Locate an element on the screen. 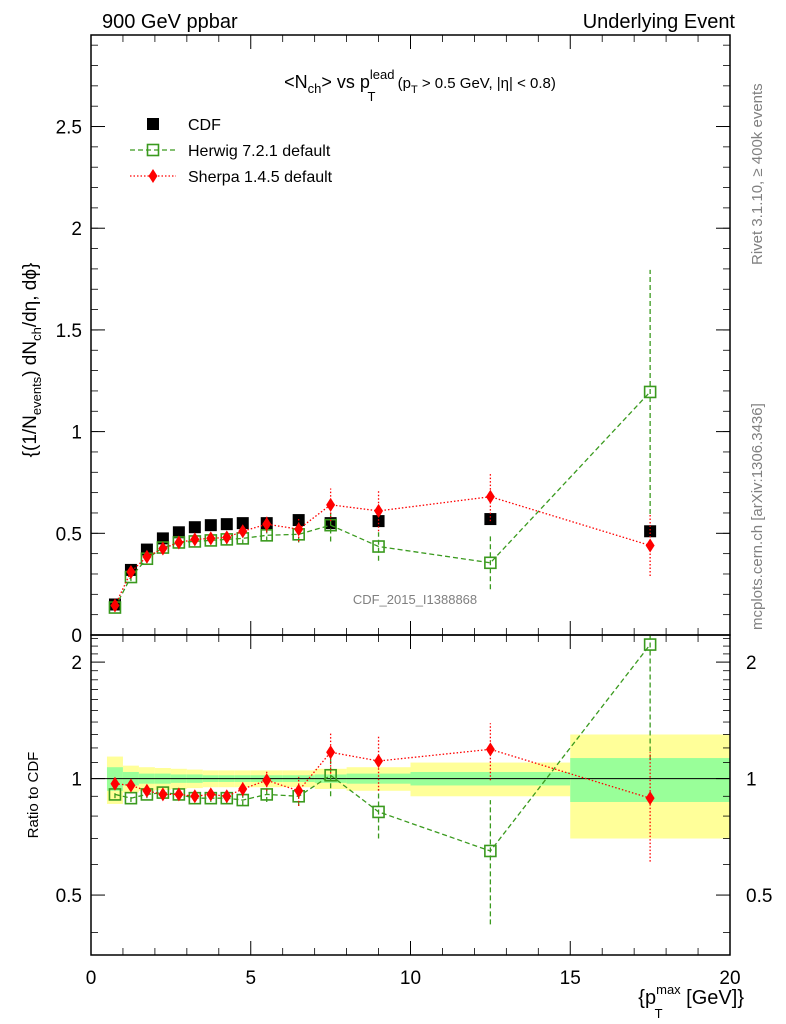 Image resolution: width=786 pixels, height=1024 pixels. ratio-xtick-label: 20 is located at coordinates (729, 978).